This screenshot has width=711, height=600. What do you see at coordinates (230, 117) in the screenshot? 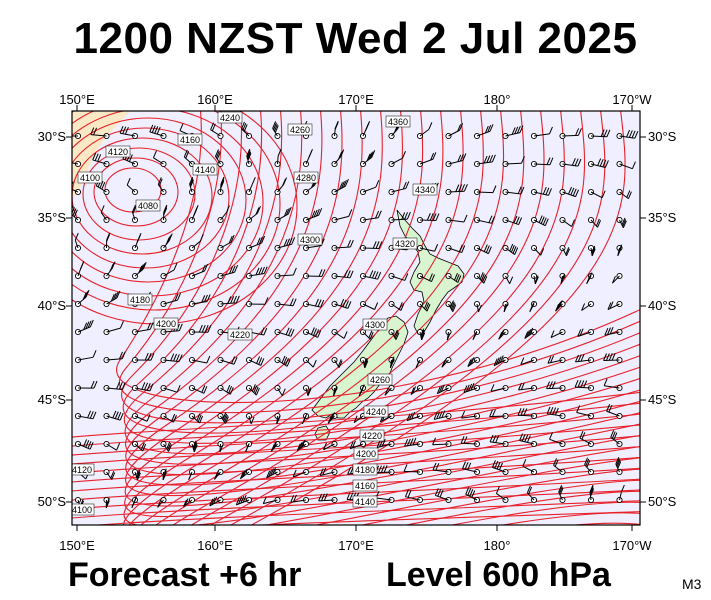
I see `contour-label: 4240` at bounding box center [230, 117].